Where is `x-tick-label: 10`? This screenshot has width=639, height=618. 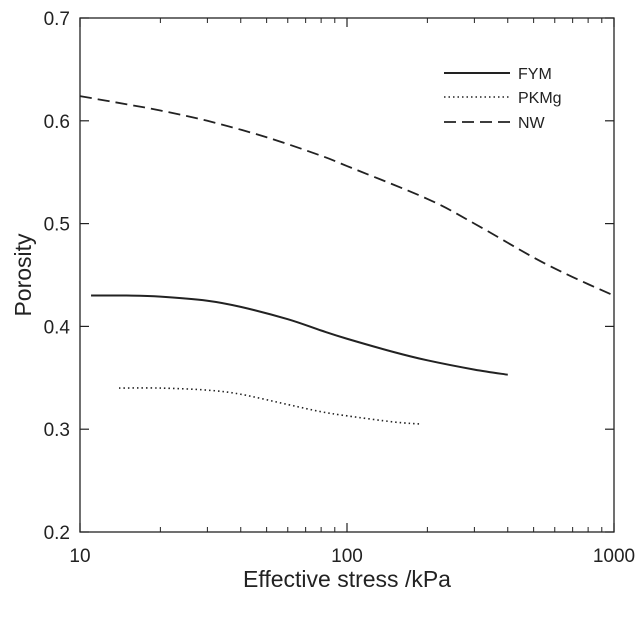 x-tick-label: 10 is located at coordinates (79, 556).